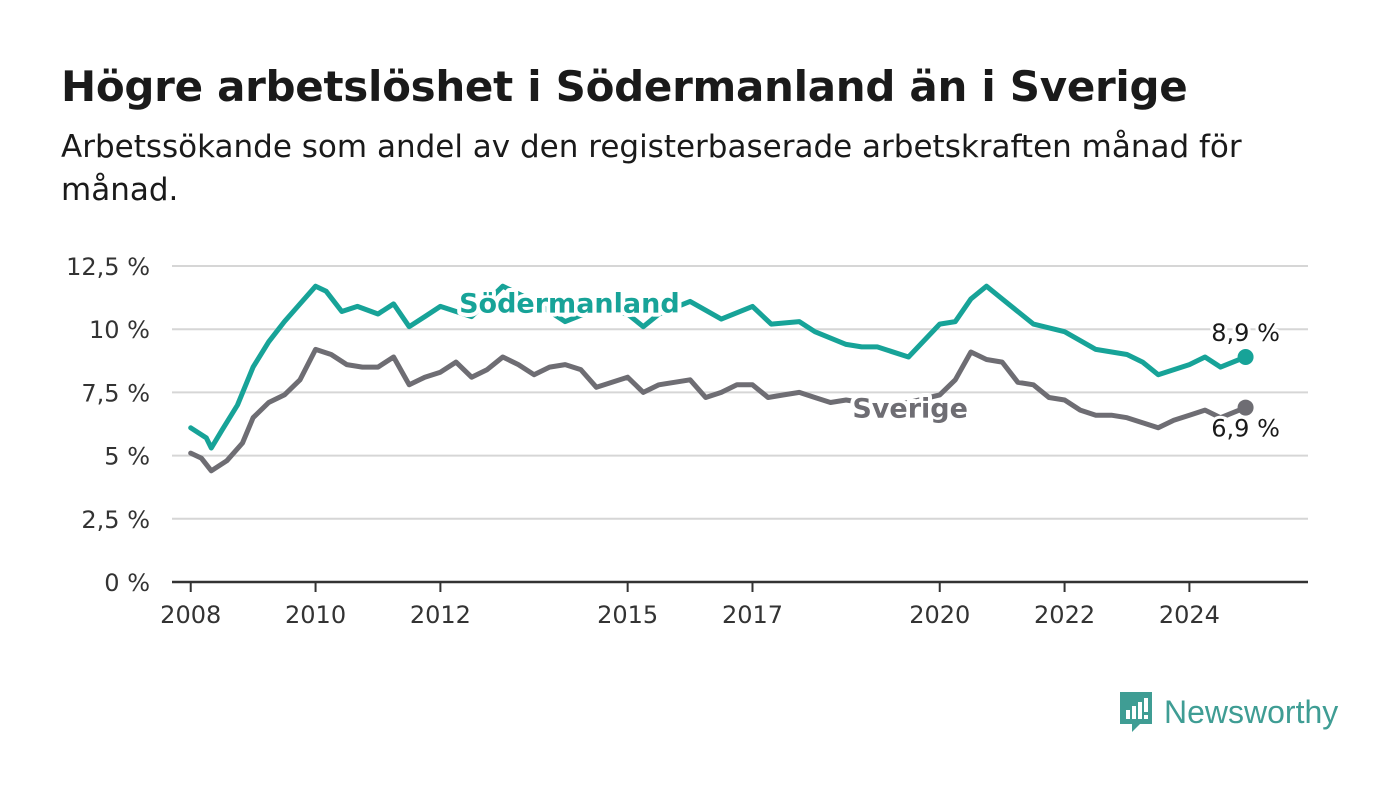  I want to click on x-tick-label: 2012, so click(440, 615).